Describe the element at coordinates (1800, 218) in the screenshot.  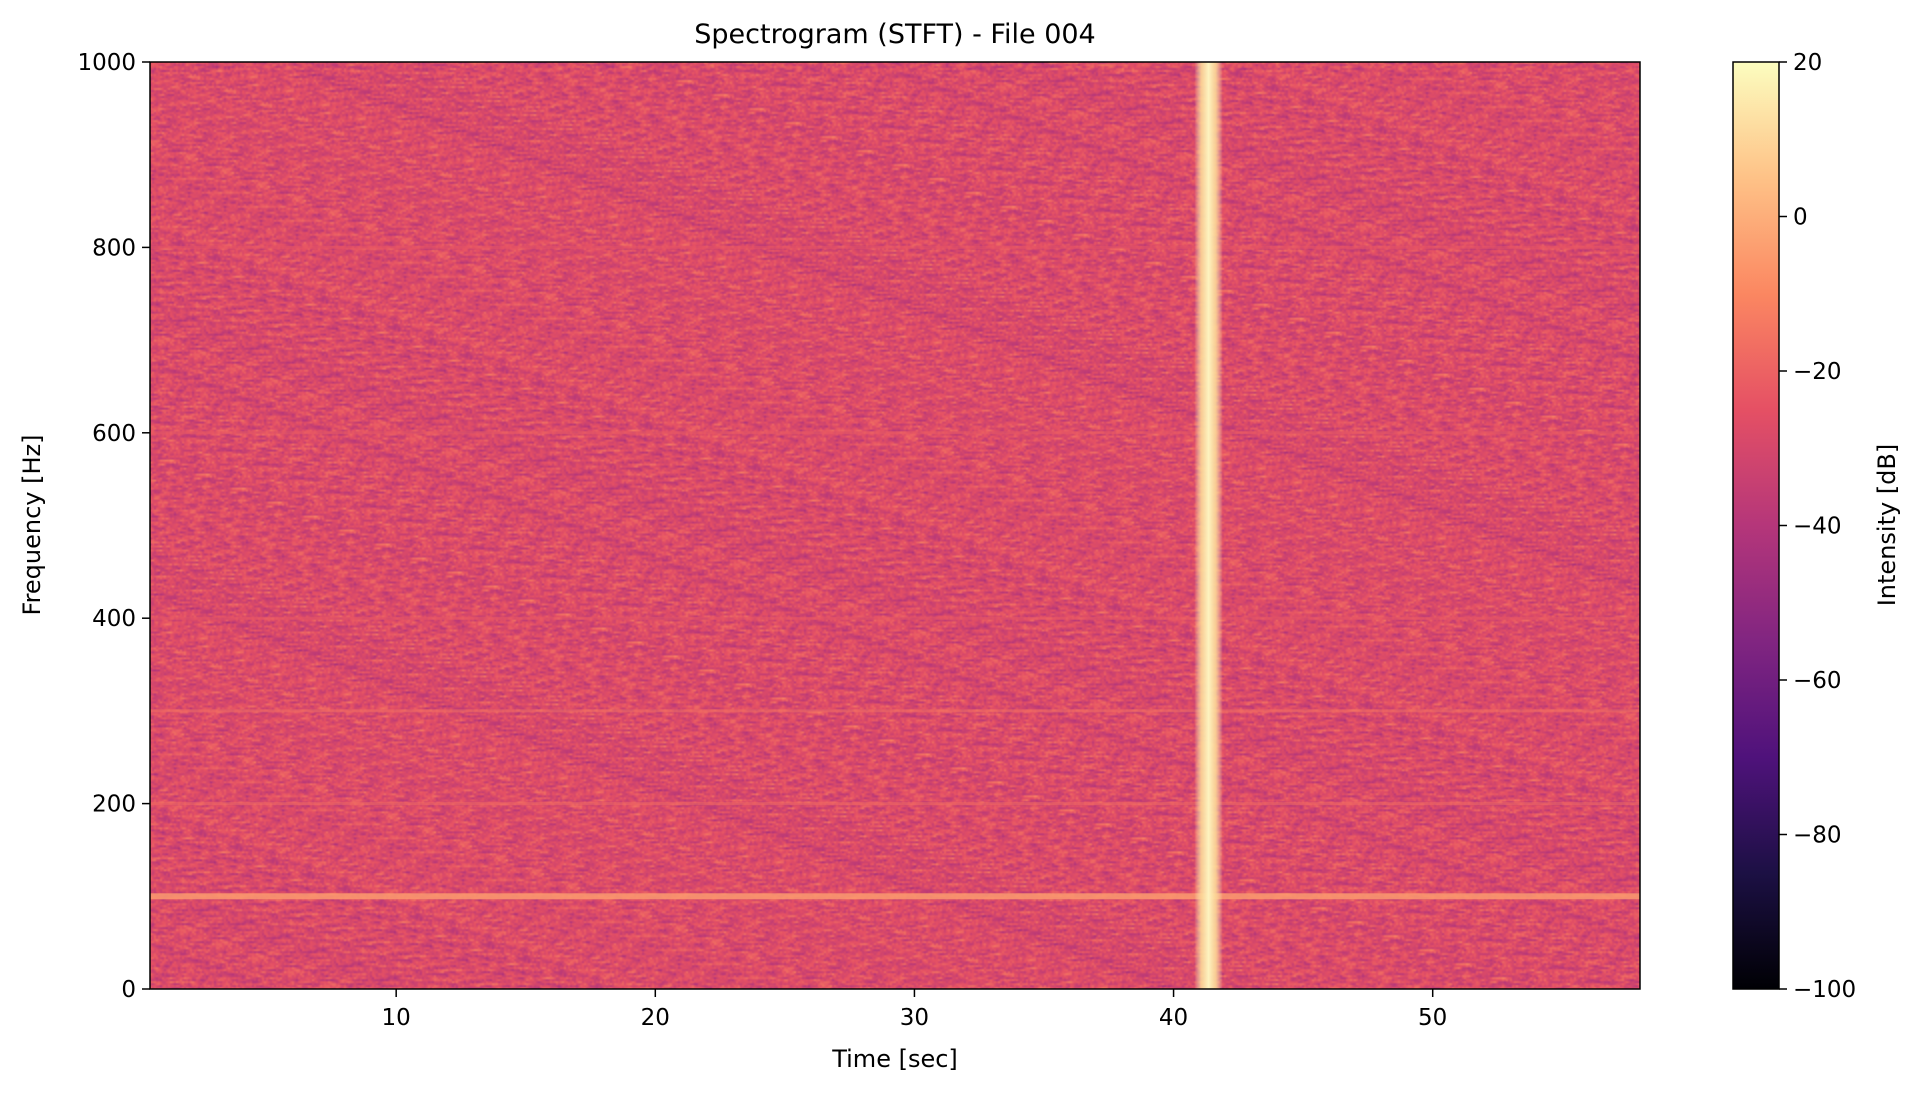
I see `colorbar-tick-label: 0` at that location.